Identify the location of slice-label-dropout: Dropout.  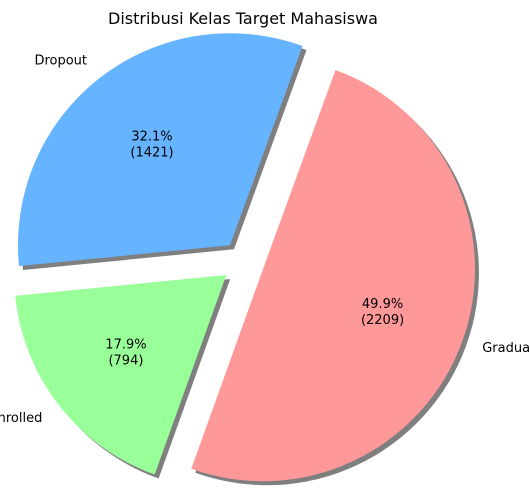
(60, 61).